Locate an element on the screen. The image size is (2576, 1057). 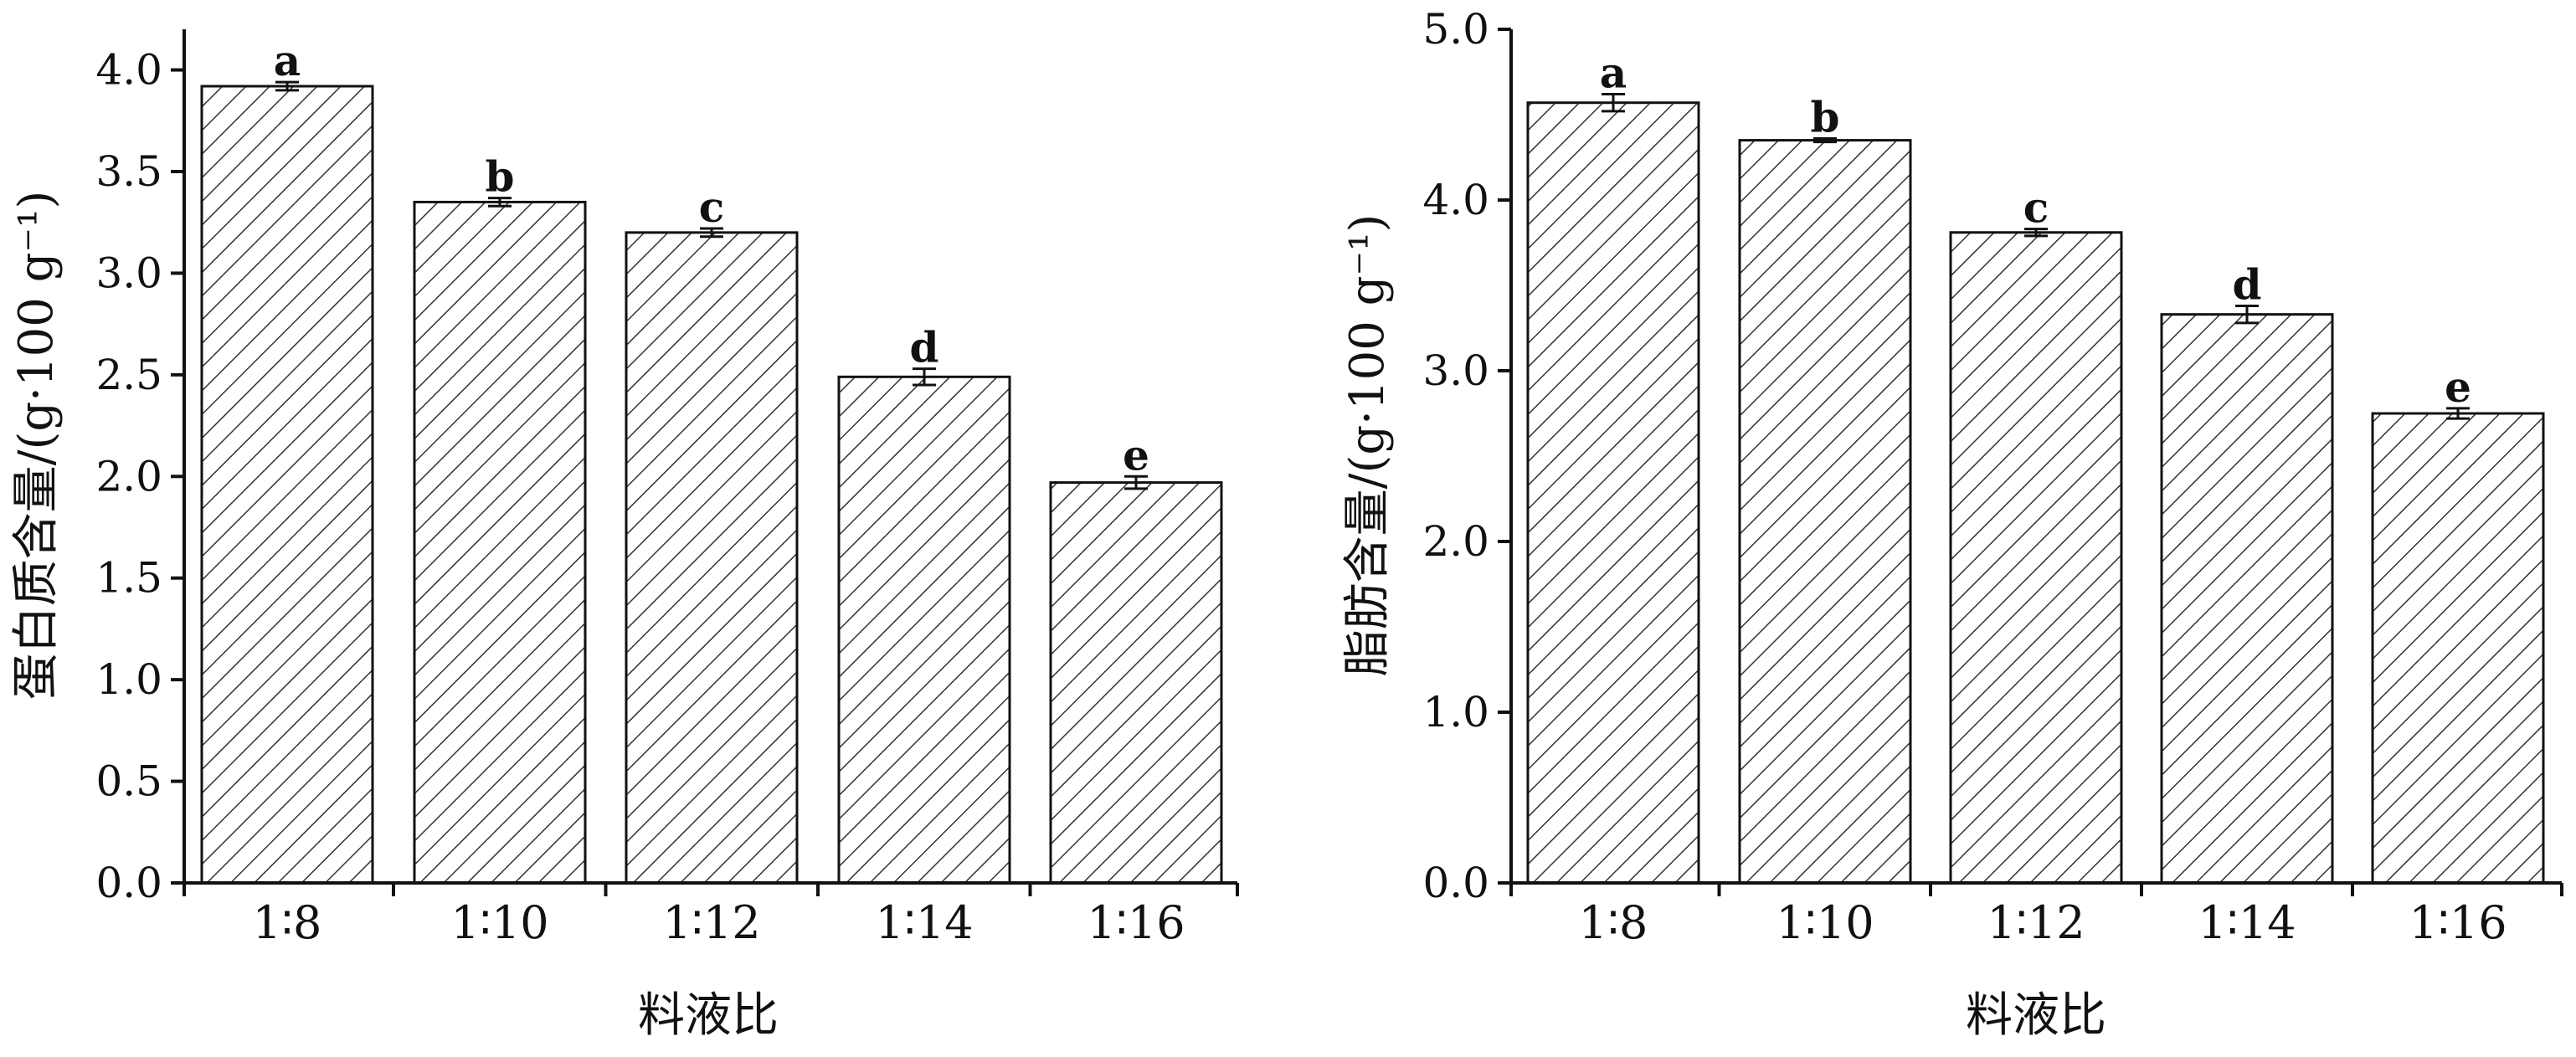
fat-x-axis-title: 料液比 is located at coordinates (2036, 1016).